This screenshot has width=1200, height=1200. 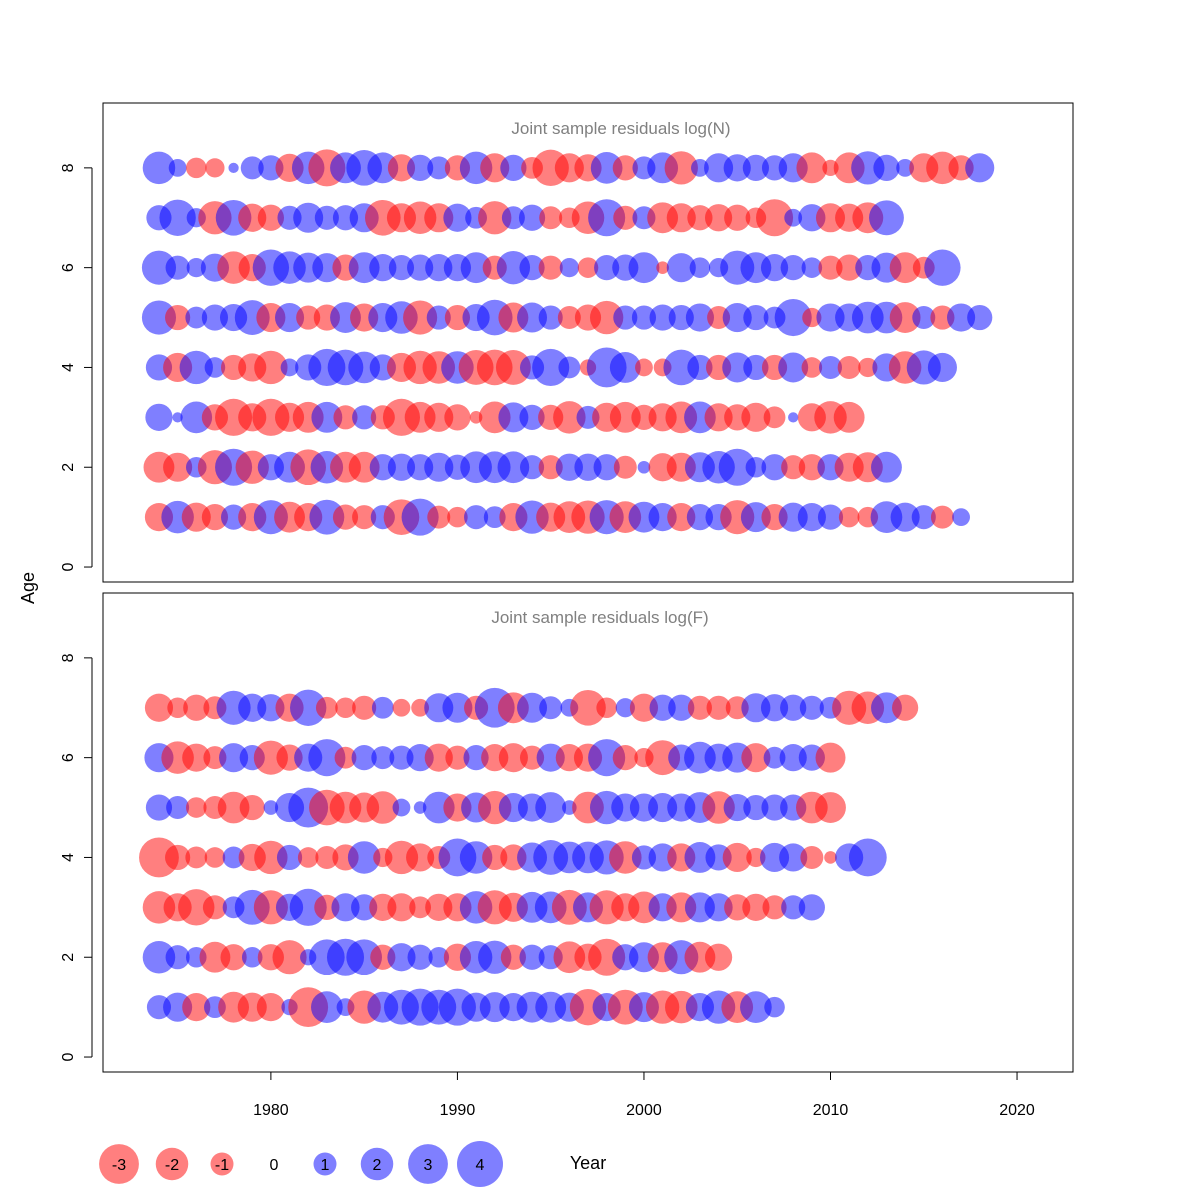 What do you see at coordinates (476, 857) in the screenshot?
I see `bubble-age4-1991` at bounding box center [476, 857].